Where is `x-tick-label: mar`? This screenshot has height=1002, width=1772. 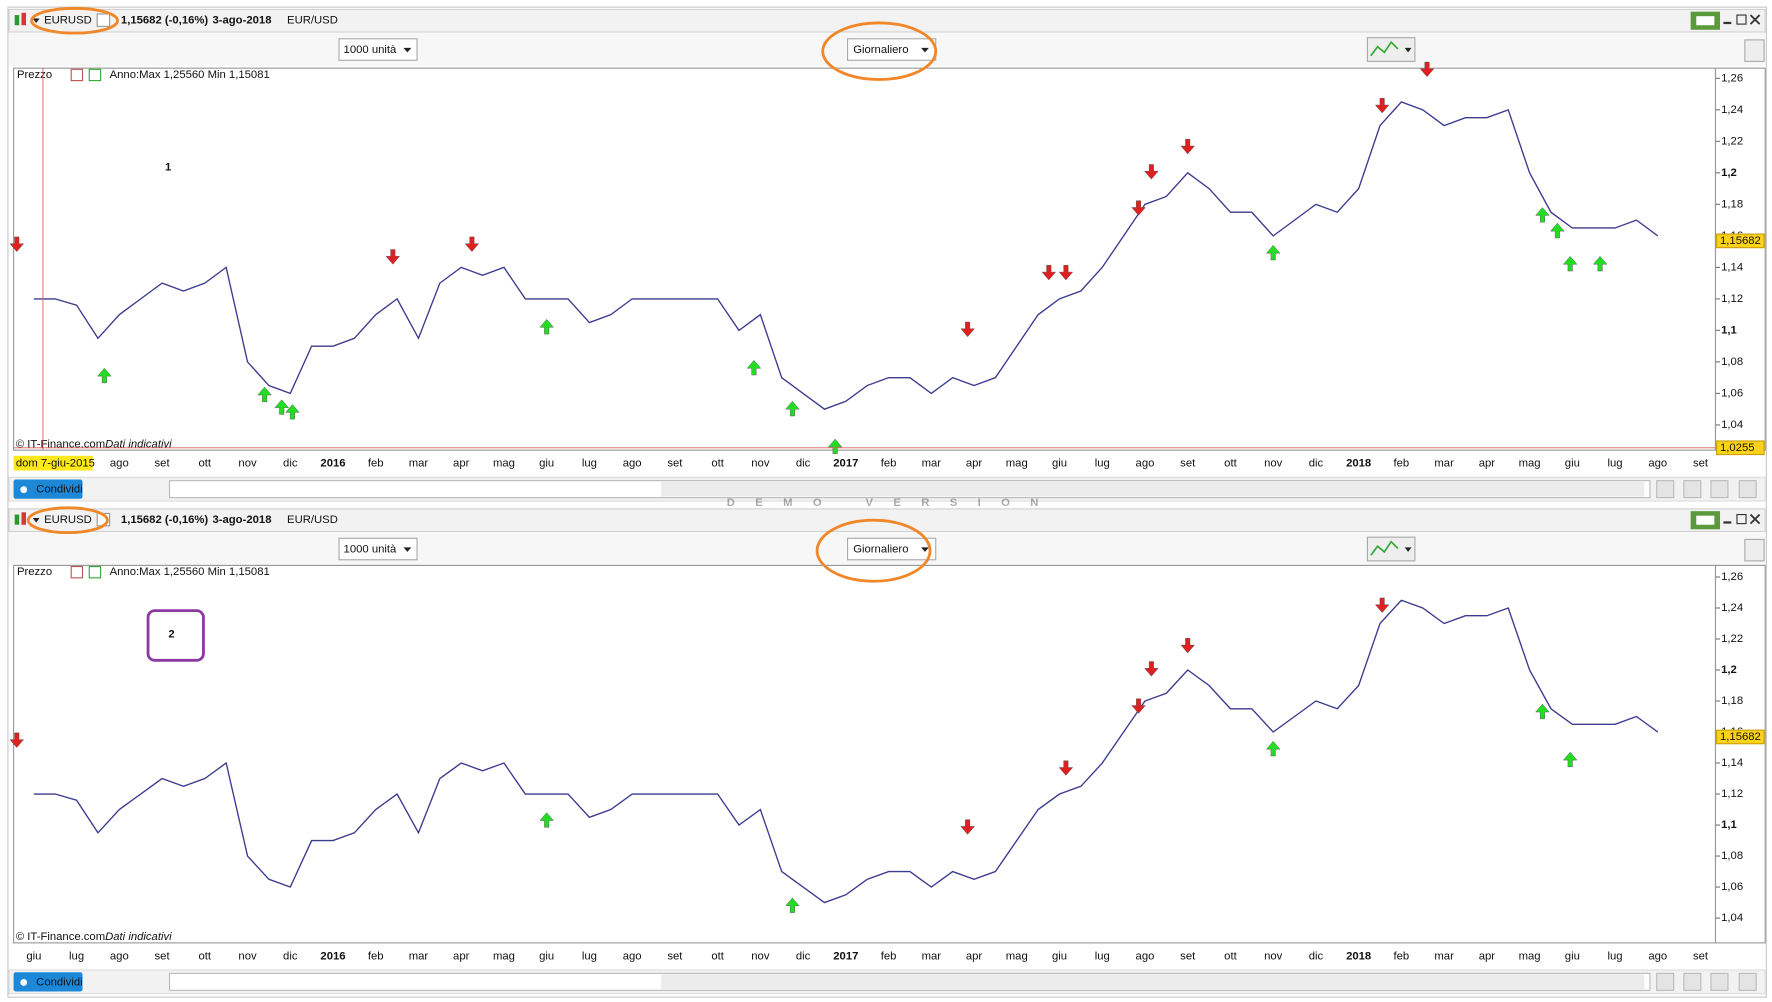
x-tick-label: mar is located at coordinates (419, 956).